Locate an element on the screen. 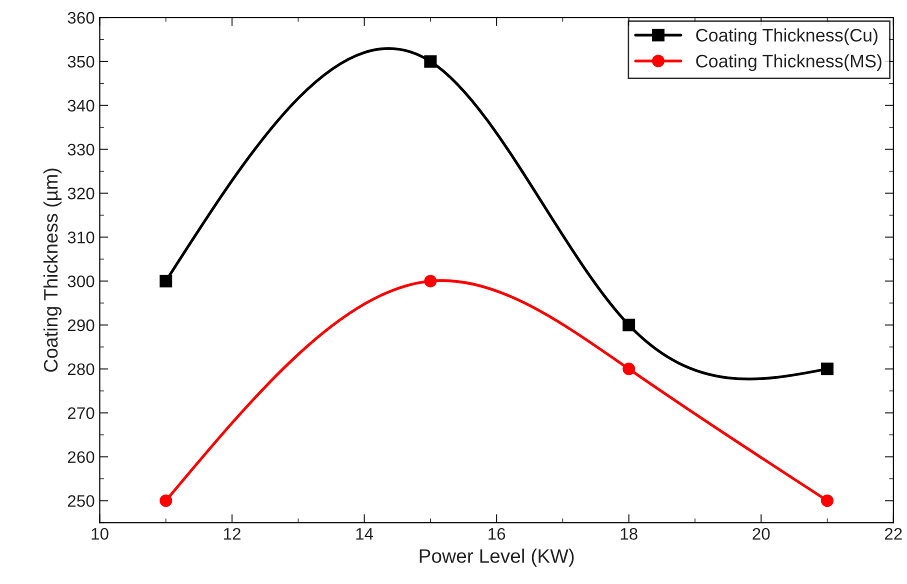  y-tick-label: 360 is located at coordinates (81, 18).